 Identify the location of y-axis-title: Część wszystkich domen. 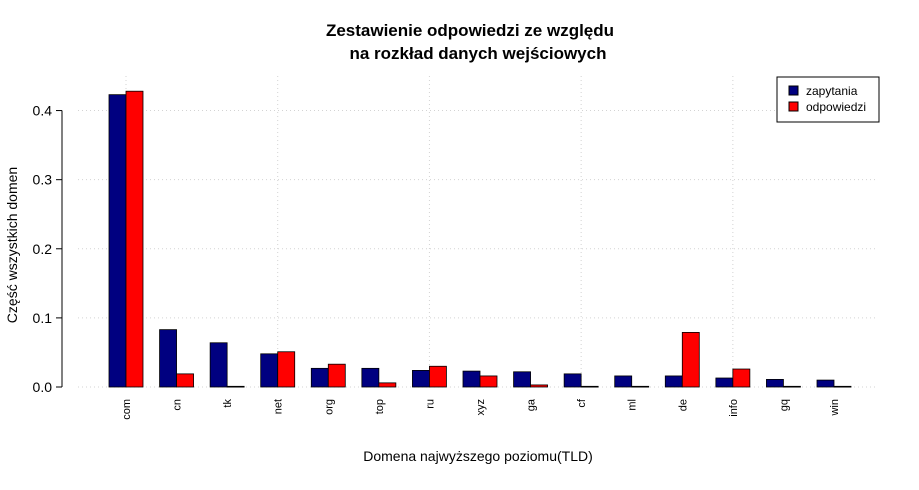
(12, 245).